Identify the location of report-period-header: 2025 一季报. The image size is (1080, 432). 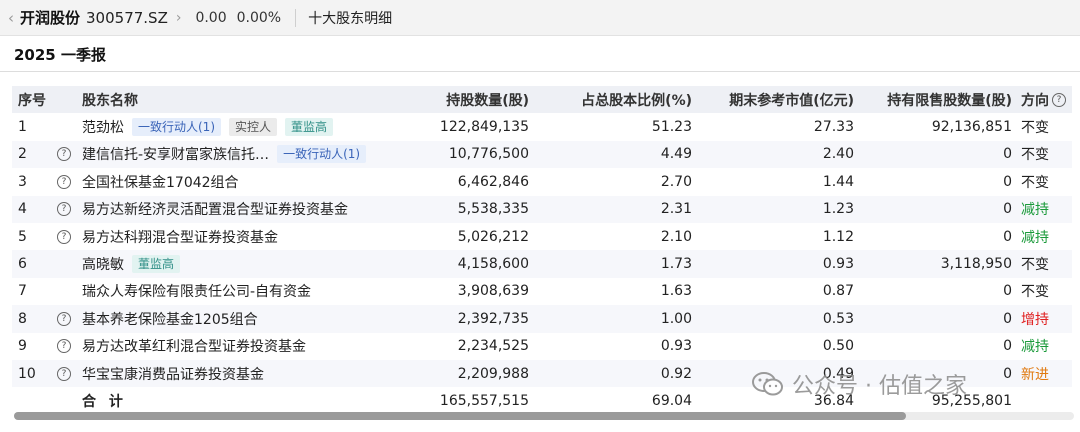
(540, 54).